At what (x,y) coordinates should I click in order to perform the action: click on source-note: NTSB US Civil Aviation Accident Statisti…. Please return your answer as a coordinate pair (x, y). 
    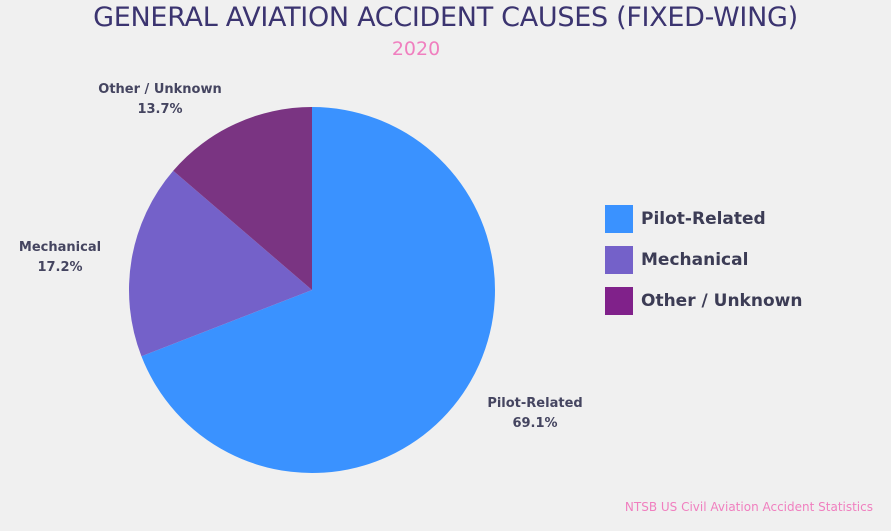
    Looking at the image, I should click on (748, 507).